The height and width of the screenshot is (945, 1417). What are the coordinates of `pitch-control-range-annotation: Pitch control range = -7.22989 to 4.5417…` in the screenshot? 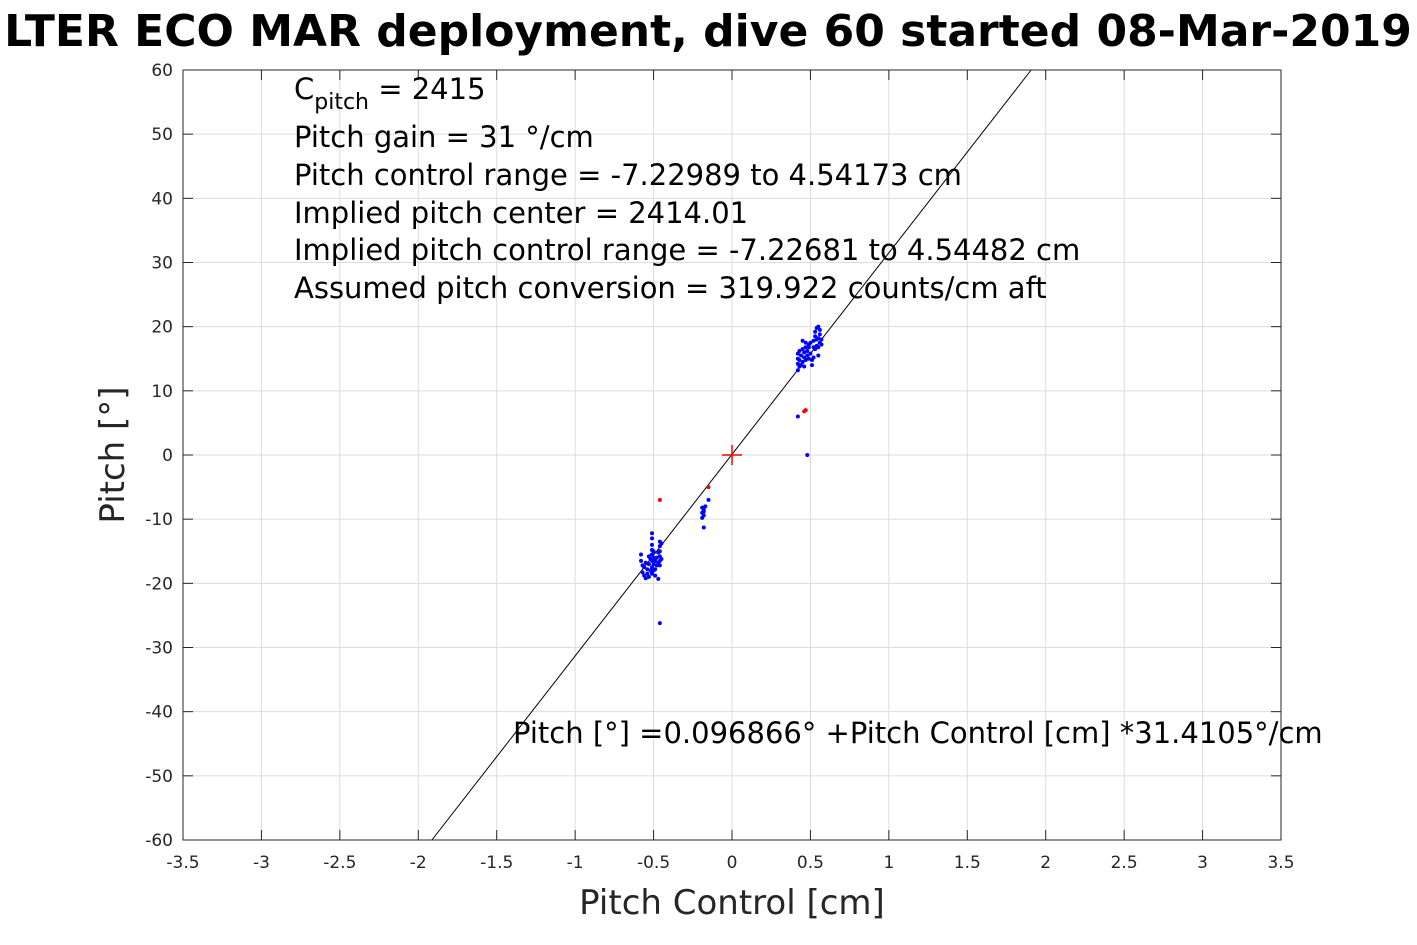 It's located at (628, 175).